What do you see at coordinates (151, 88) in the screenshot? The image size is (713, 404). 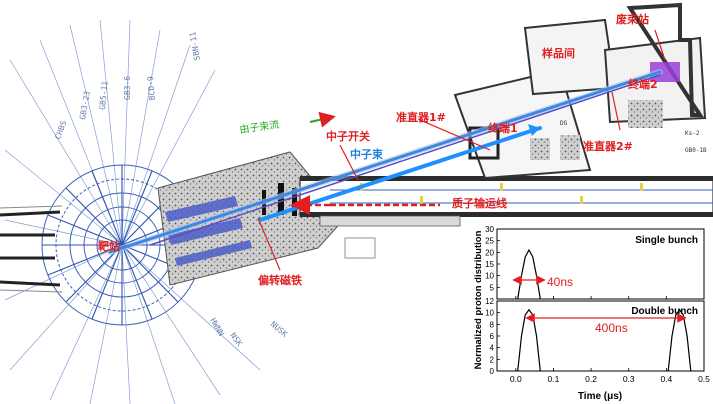 I see `svg-text: BCD-9` at bounding box center [151, 88].